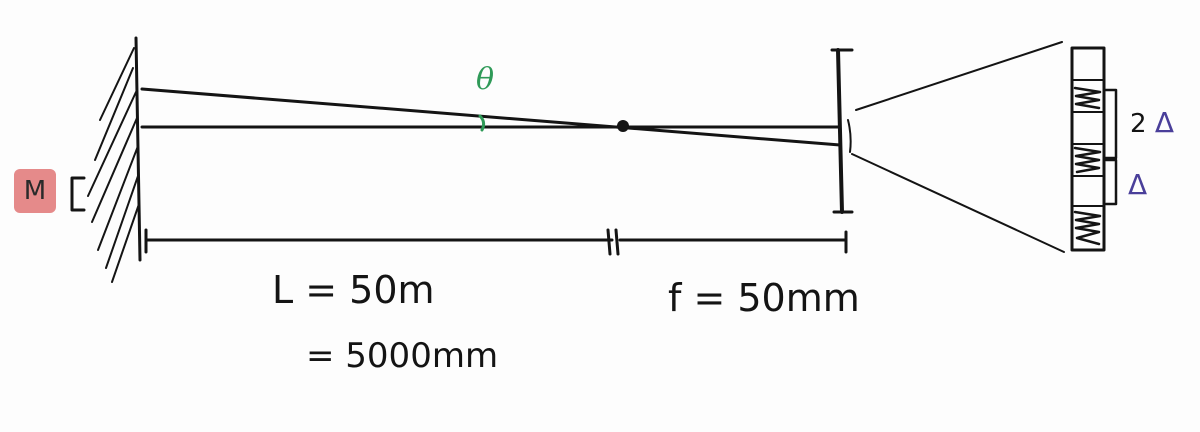 The height and width of the screenshot is (432, 1200). I want to click on pixel-strip, so click(1088, 149).